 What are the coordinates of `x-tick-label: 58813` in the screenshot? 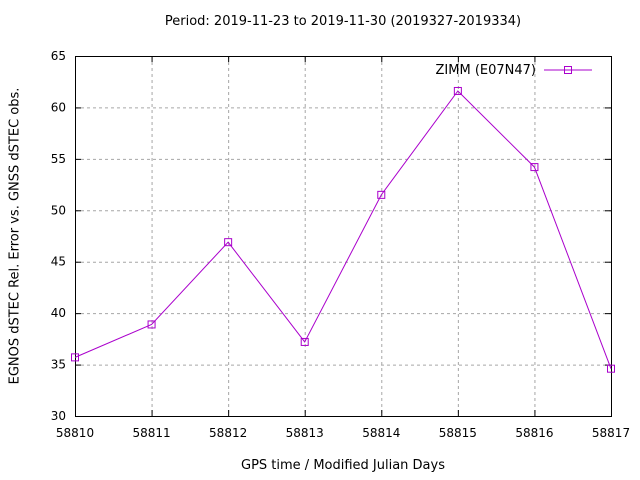 It's located at (305, 433).